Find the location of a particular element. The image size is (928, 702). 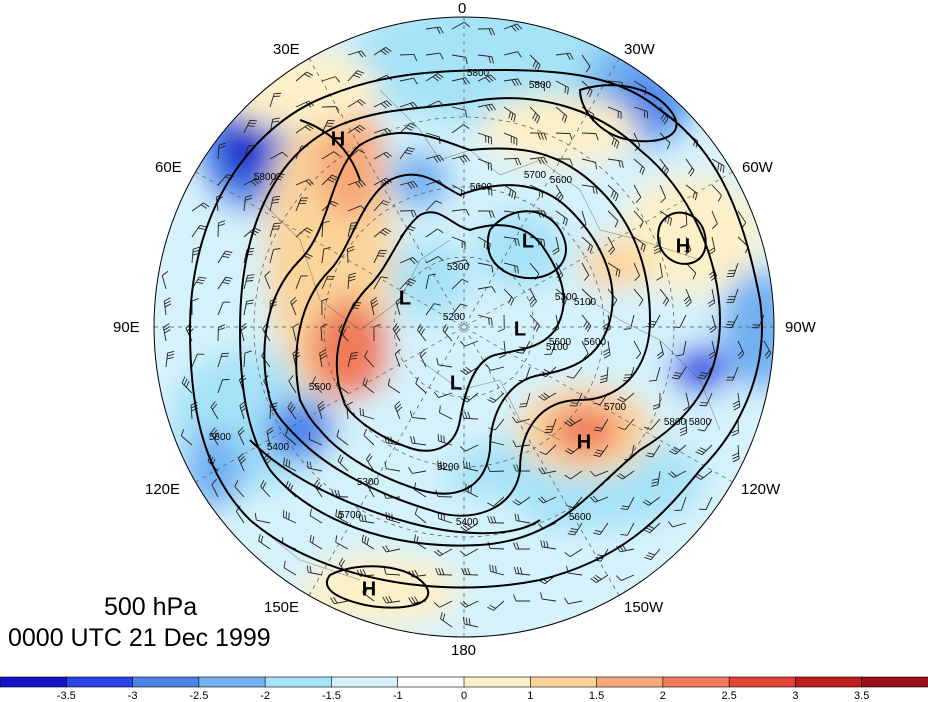

contour-value-label: 5300 is located at coordinates (458, 267).